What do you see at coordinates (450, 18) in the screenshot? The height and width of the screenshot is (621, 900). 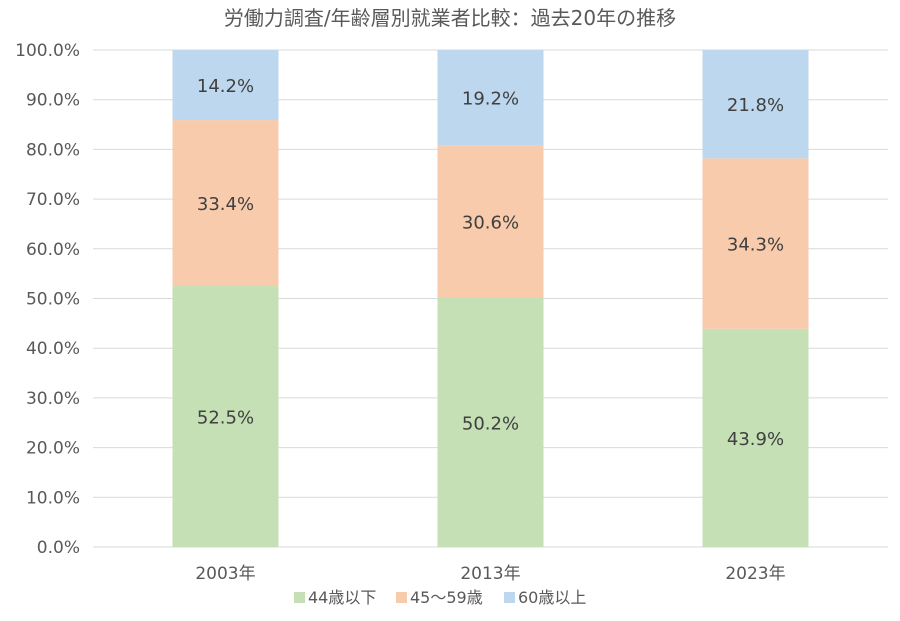 I see `chart-title: 労働力調査/年齢層別就業者比較：過去20年の推移` at bounding box center [450, 18].